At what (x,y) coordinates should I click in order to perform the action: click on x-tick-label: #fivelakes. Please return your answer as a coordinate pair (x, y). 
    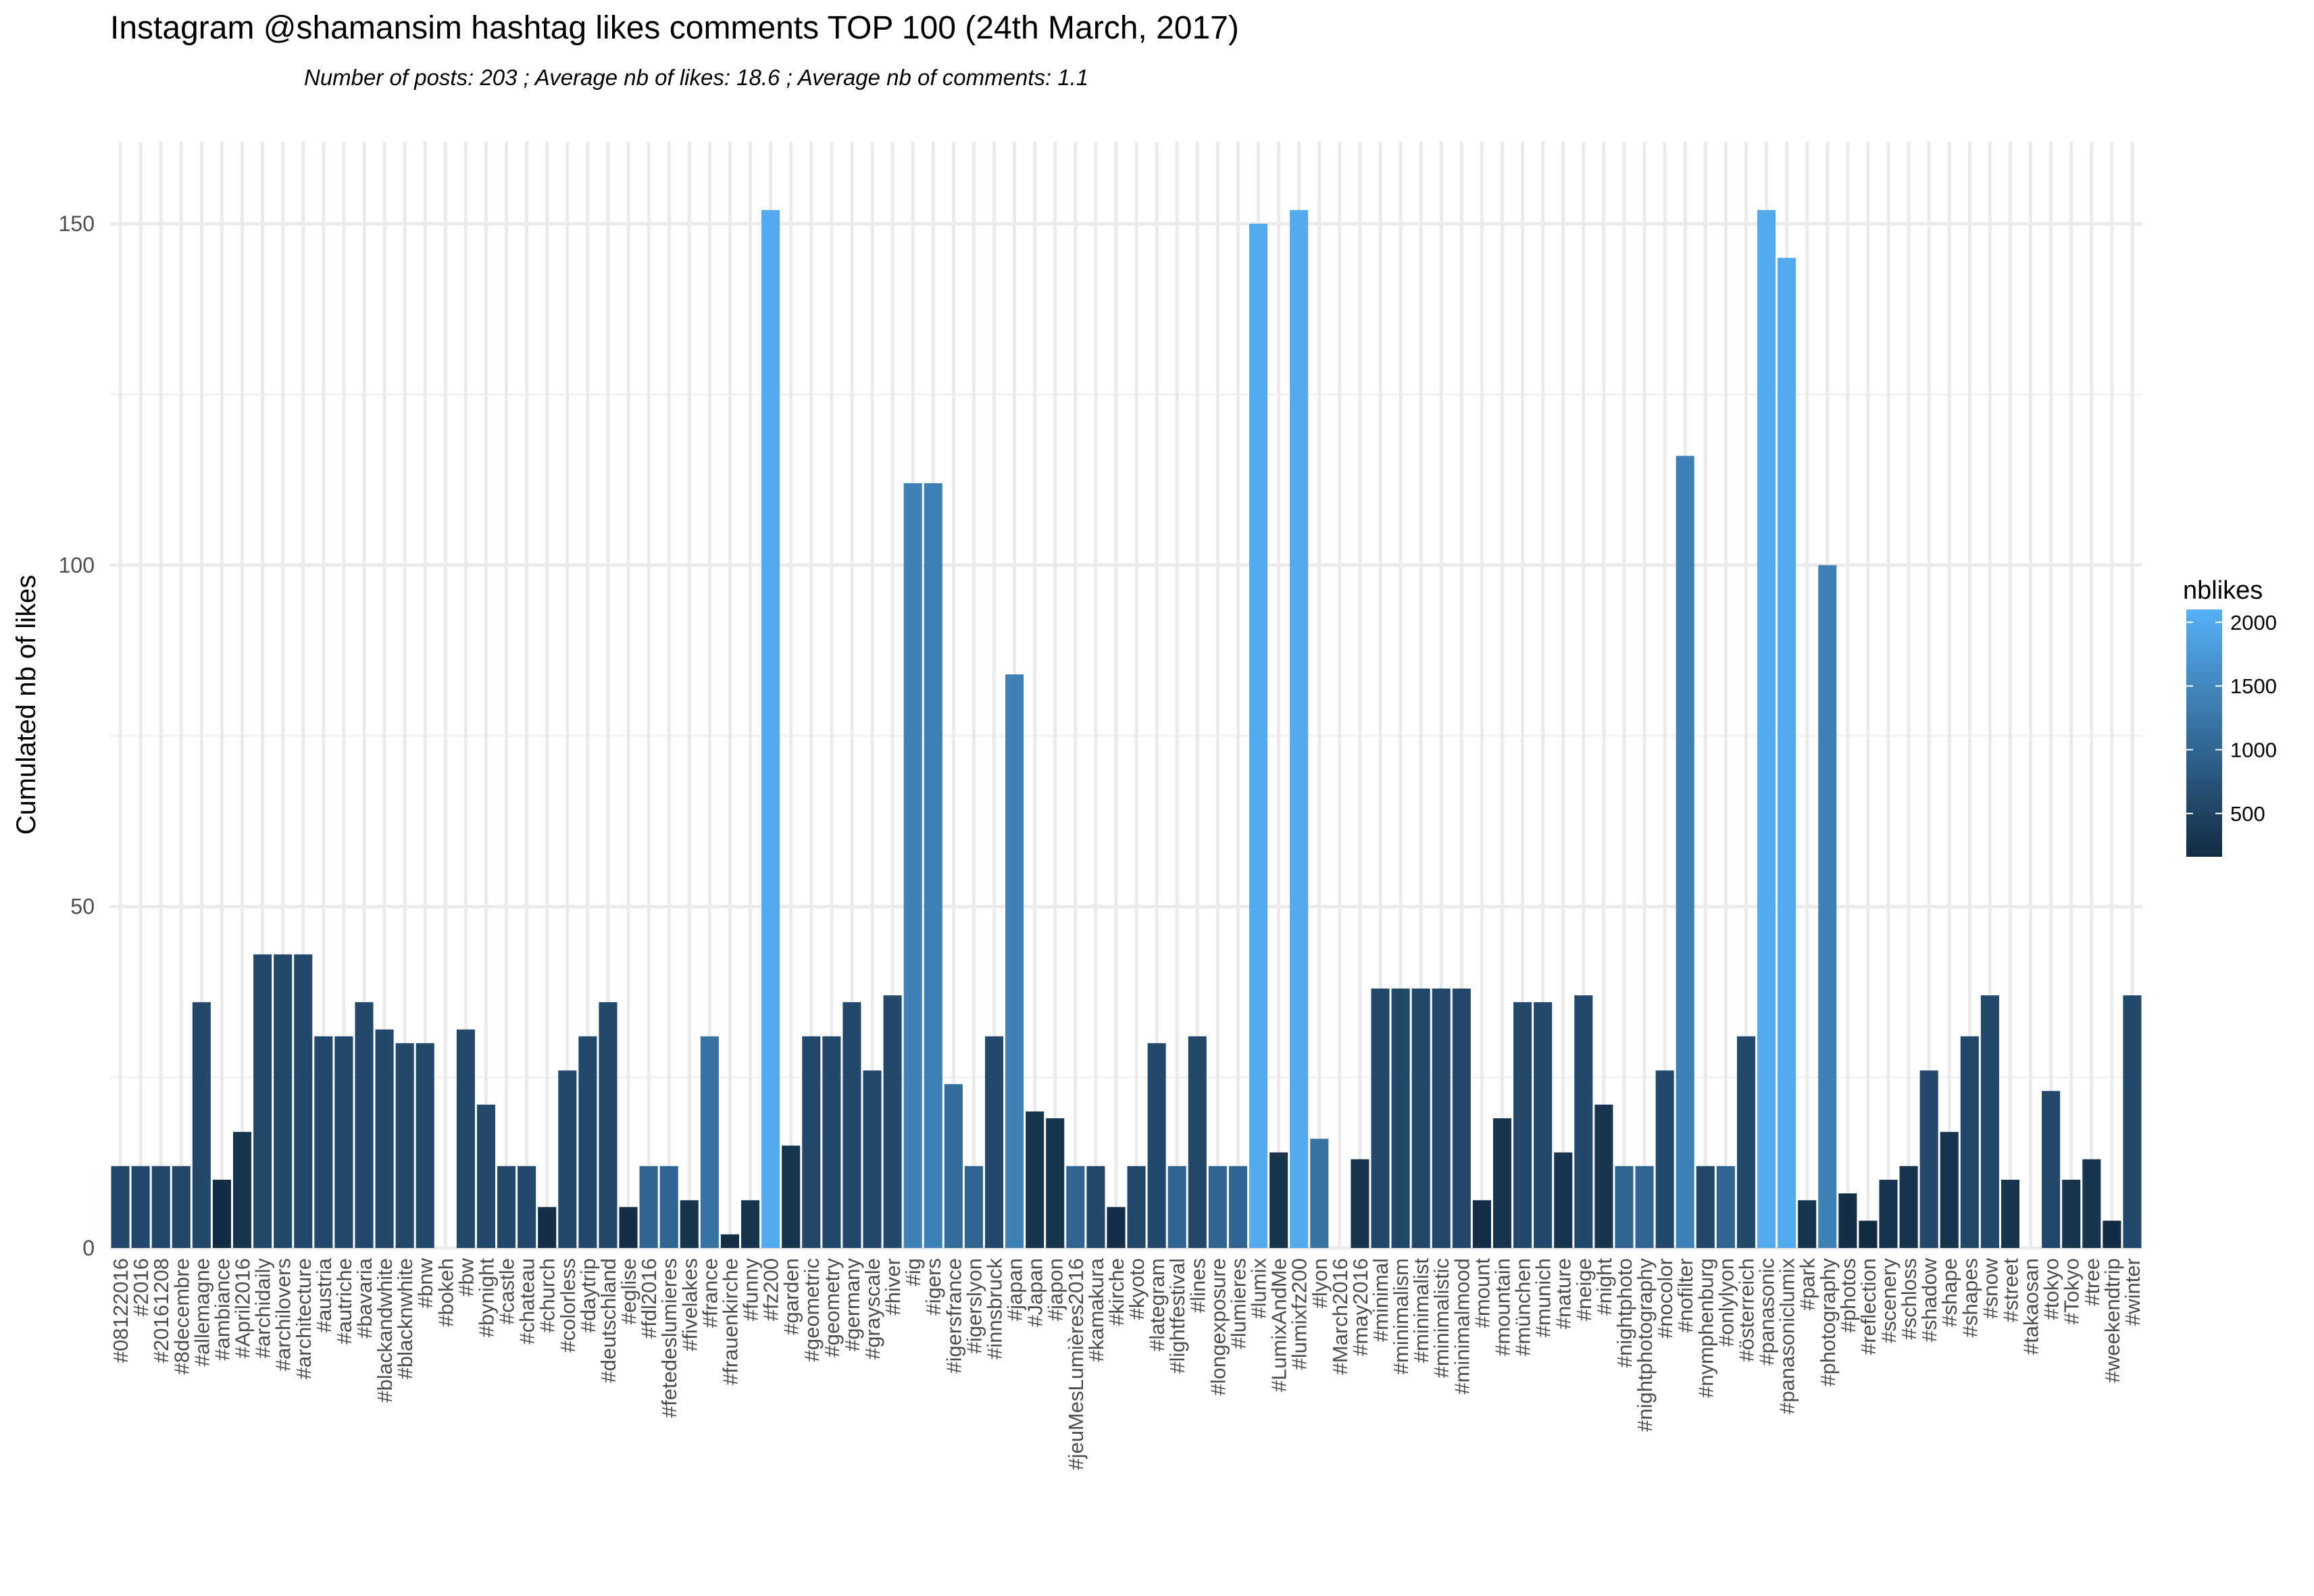
    Looking at the image, I should click on (690, 1304).